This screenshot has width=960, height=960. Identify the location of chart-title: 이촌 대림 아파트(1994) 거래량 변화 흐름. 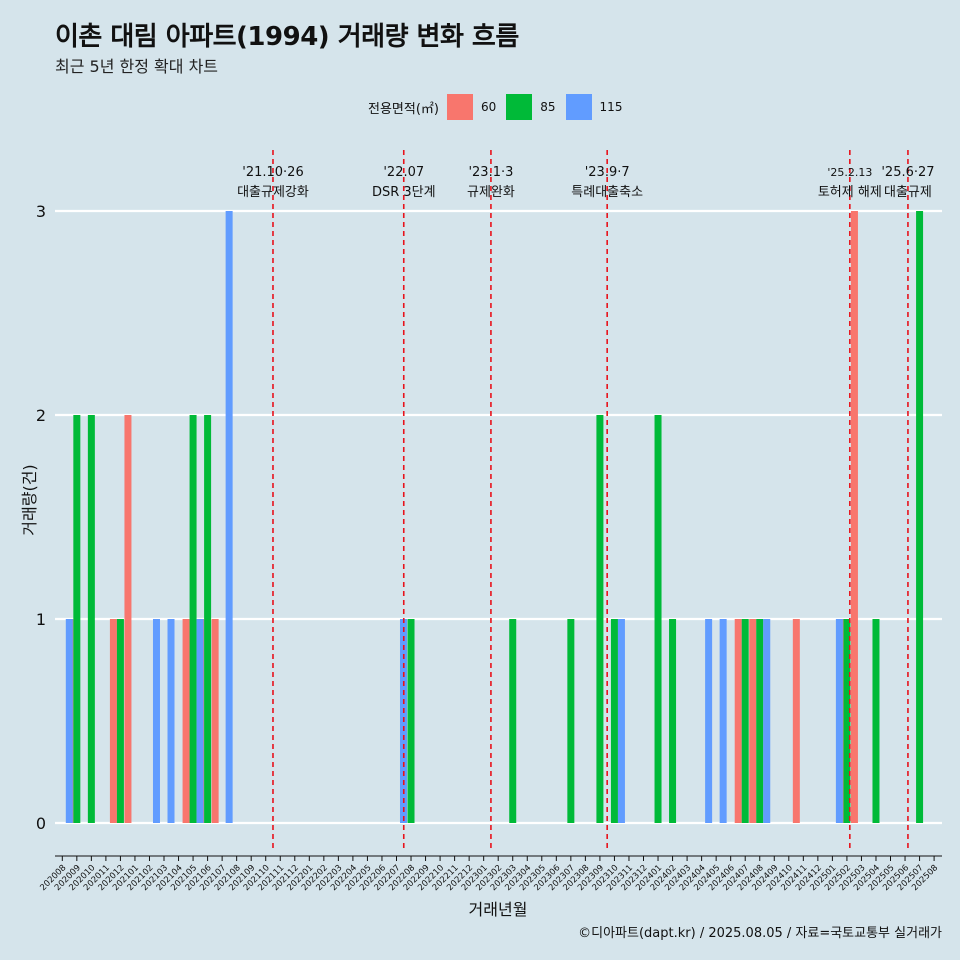
(287, 37).